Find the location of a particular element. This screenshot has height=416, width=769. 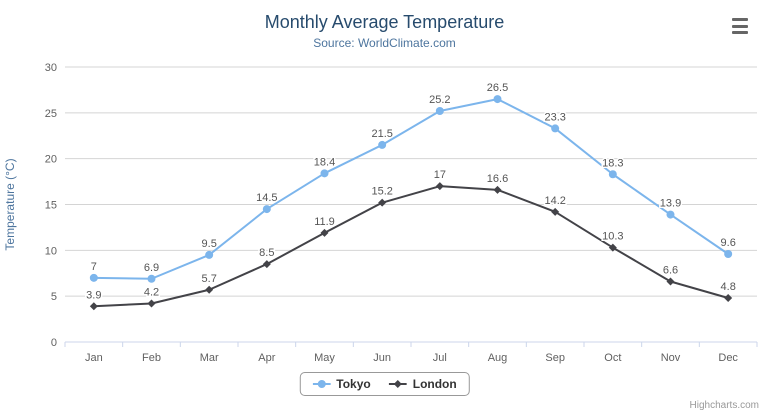

data-label-halo: 13.9 is located at coordinates (670, 204).